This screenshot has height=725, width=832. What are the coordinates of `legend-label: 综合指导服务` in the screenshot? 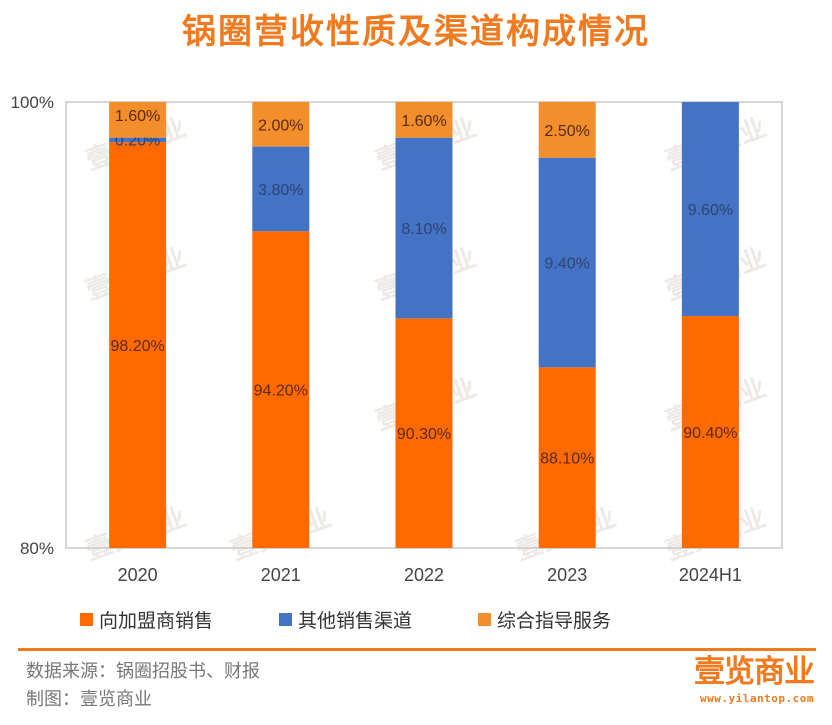 It's located at (554, 620).